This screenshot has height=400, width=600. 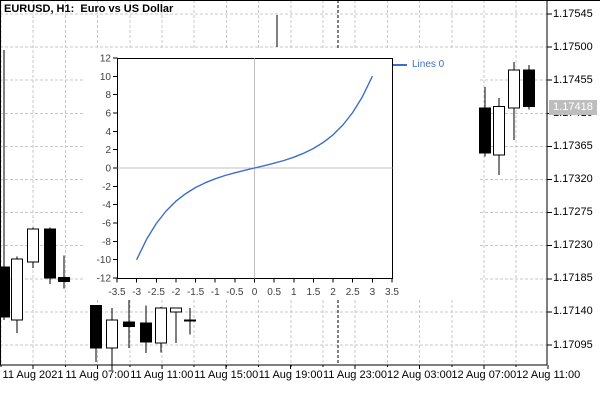 What do you see at coordinates (573, 278) in the screenshot?
I see `price-label: 1.17185` at bounding box center [573, 278].